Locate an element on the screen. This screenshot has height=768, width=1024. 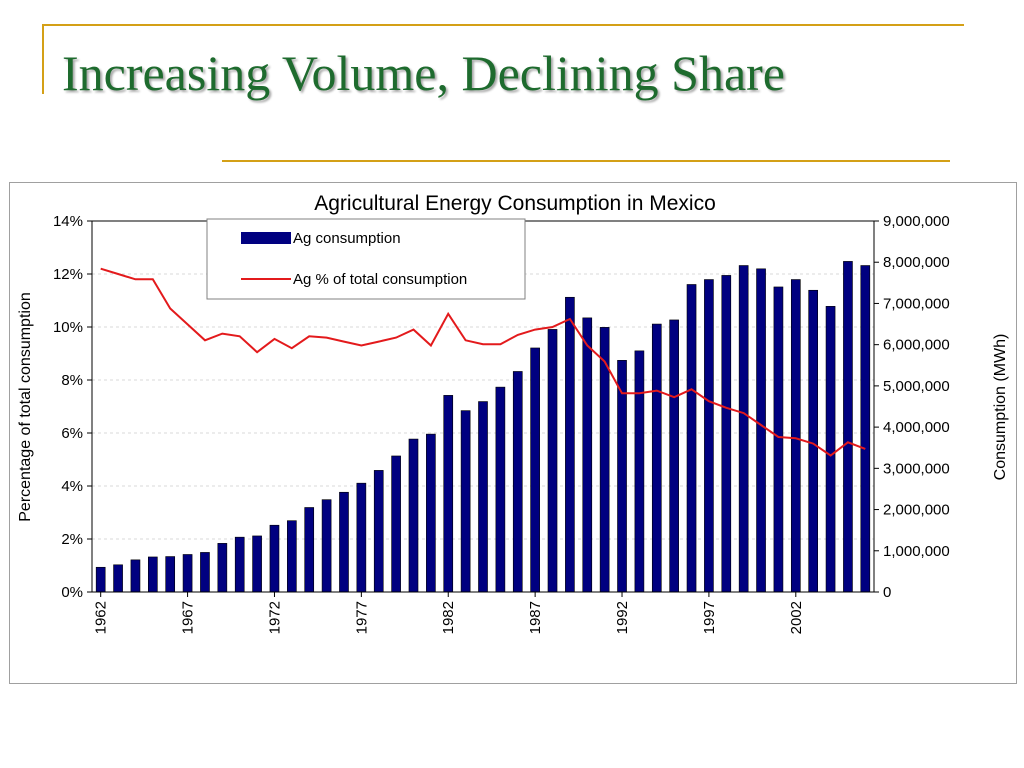
right-tick-label: 5,000,000 is located at coordinates (916, 386).